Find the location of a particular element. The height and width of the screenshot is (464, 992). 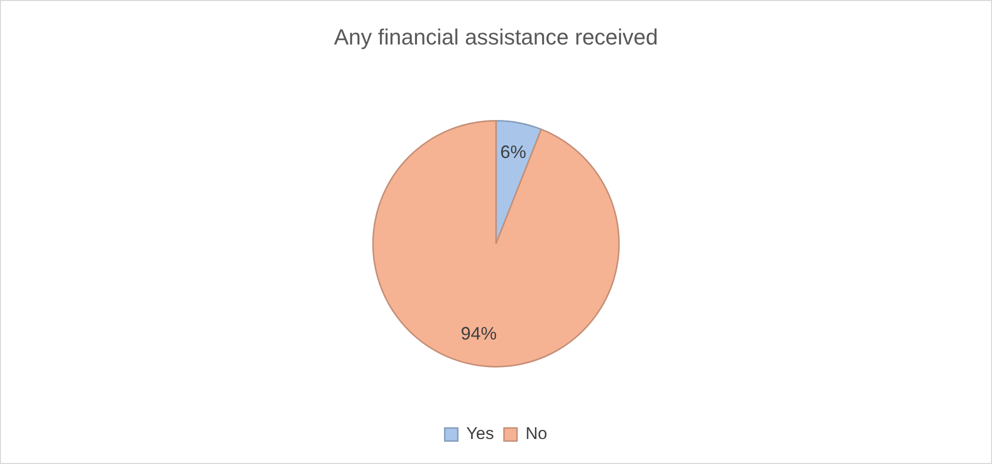

legend-label: No is located at coordinates (537, 434).